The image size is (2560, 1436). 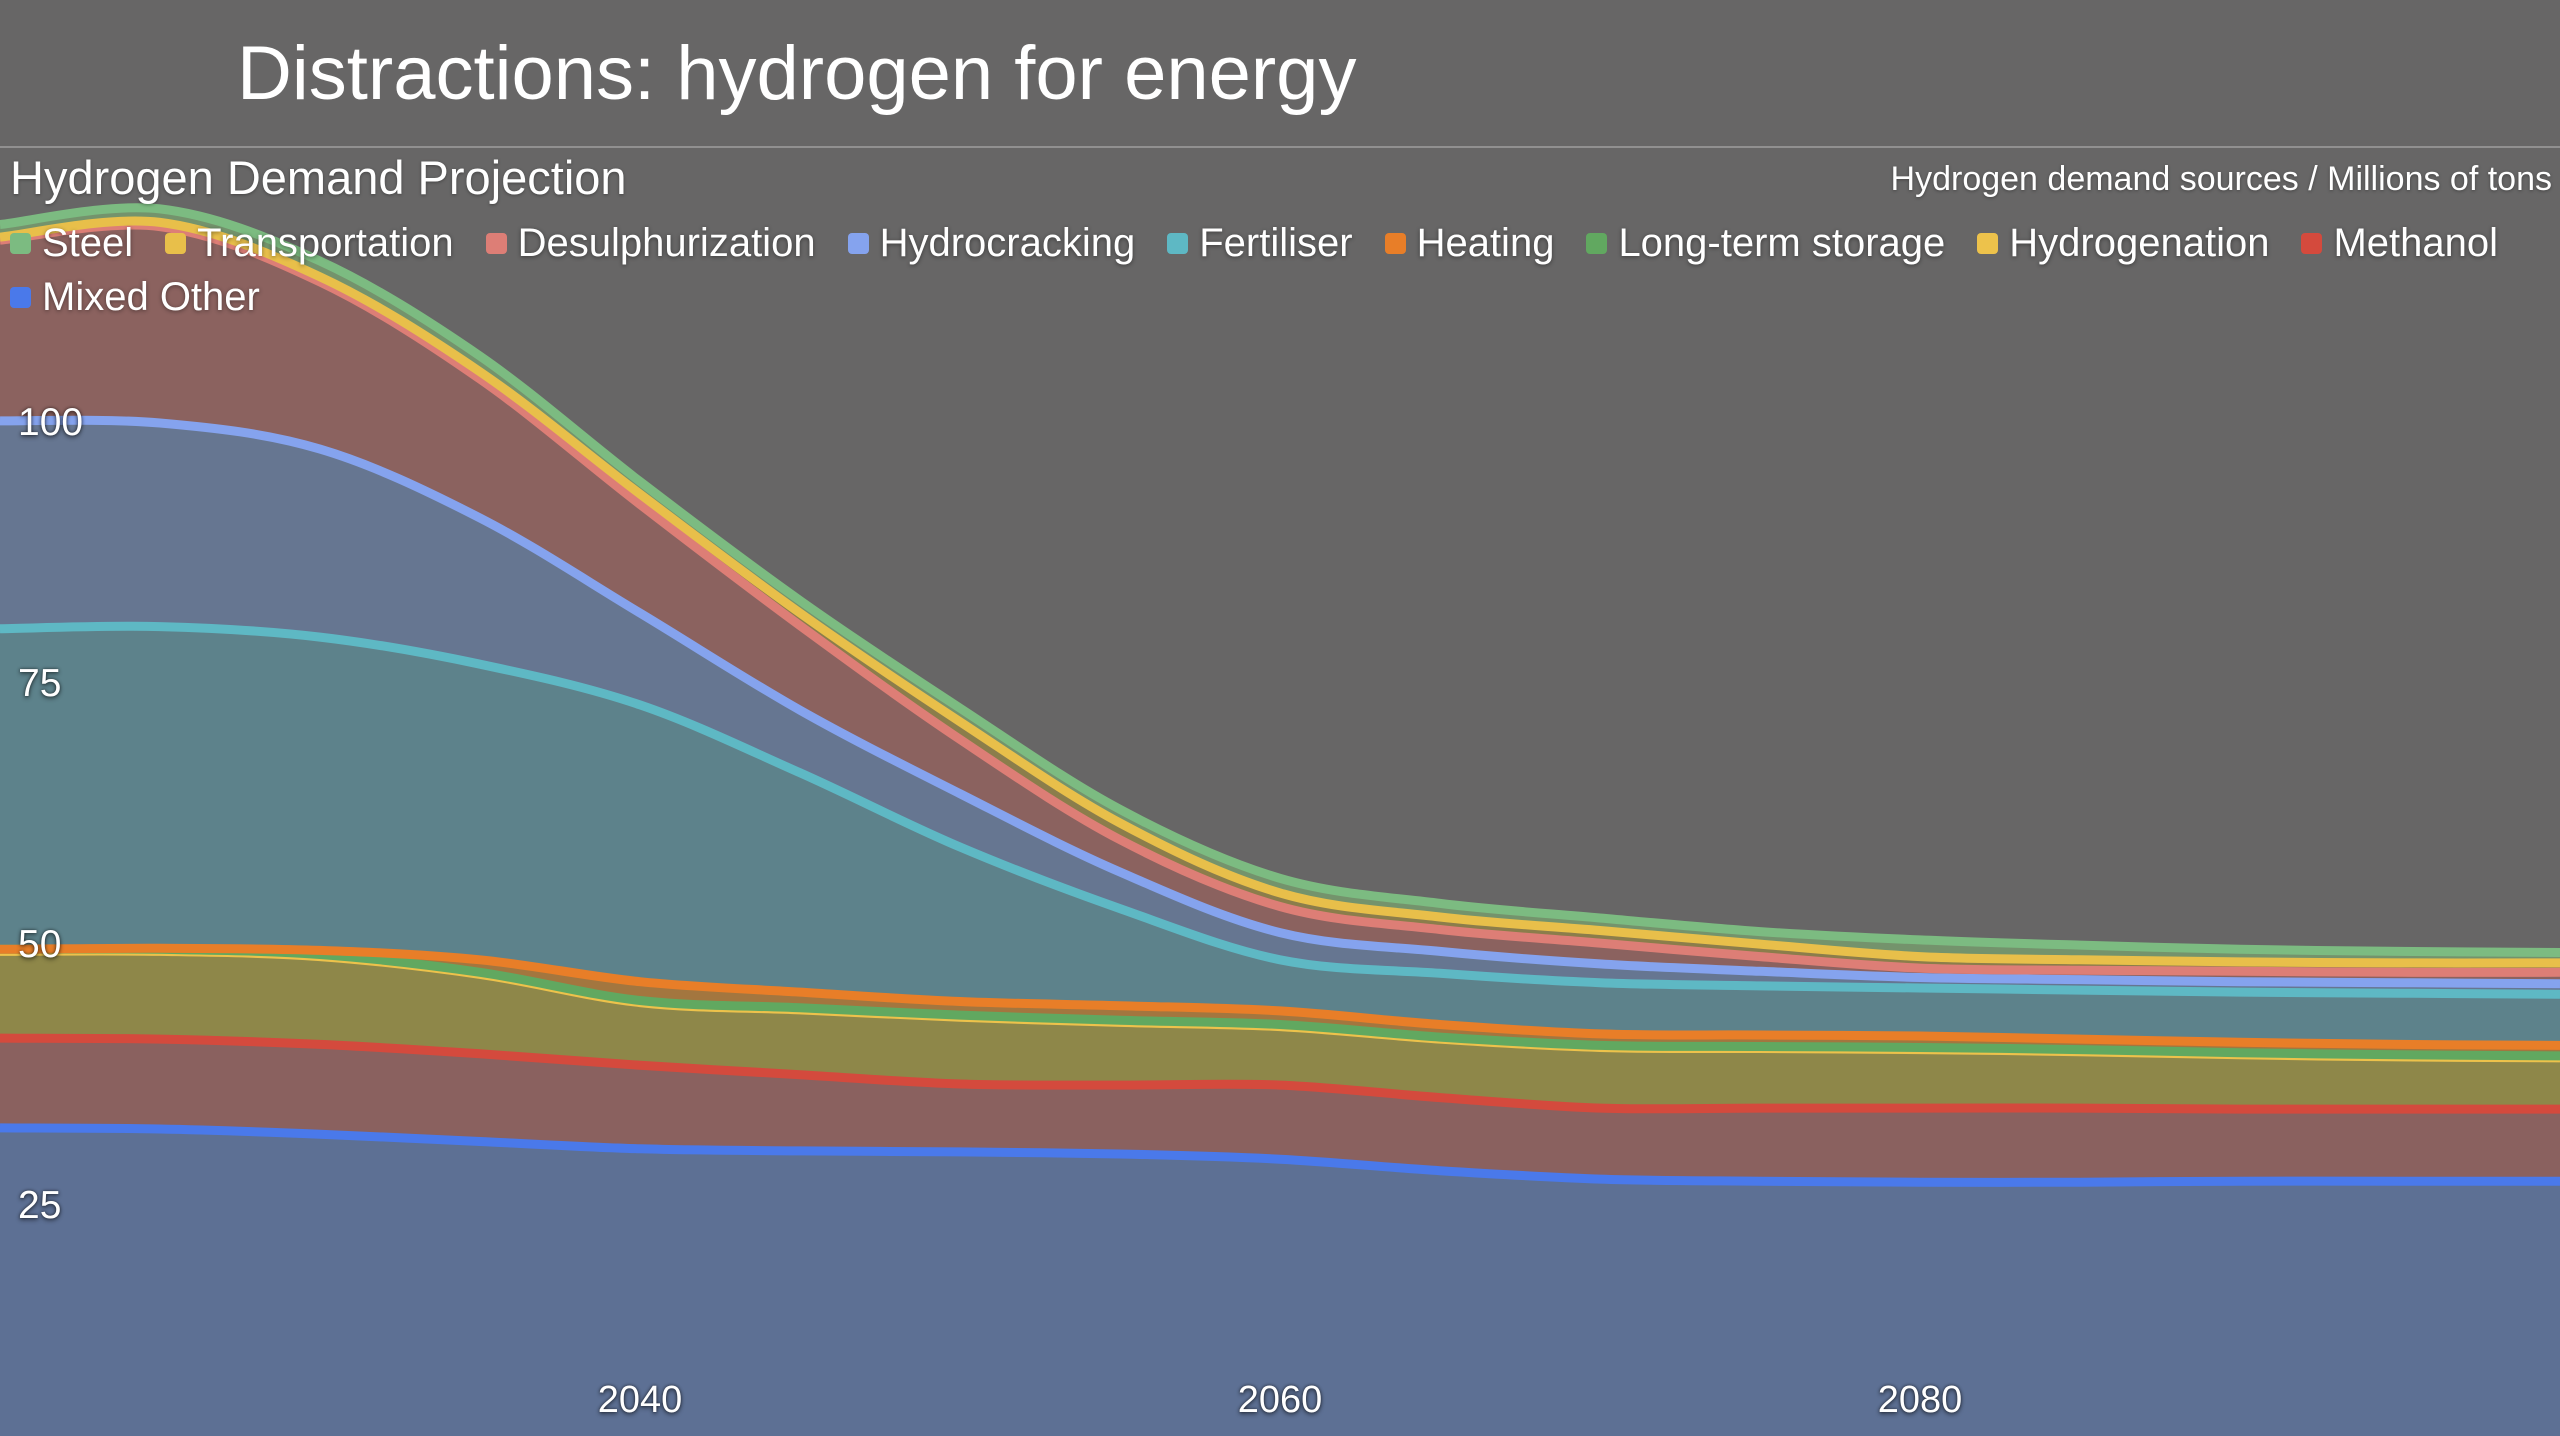 What do you see at coordinates (2416, 243) in the screenshot?
I see `legend-item-label: Methanol` at bounding box center [2416, 243].